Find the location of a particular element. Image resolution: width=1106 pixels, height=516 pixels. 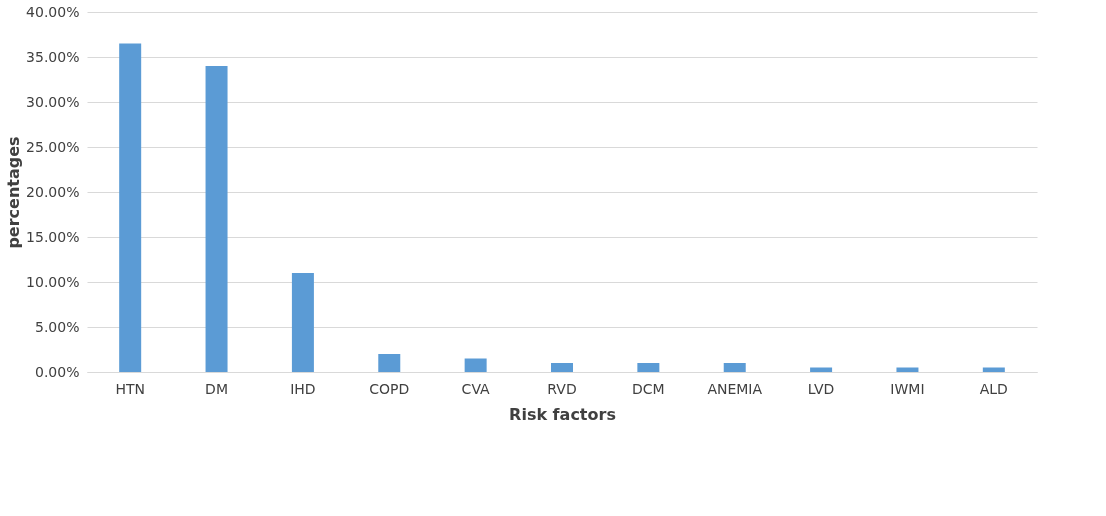

x-tick-label: ANEMIA is located at coordinates (735, 388).